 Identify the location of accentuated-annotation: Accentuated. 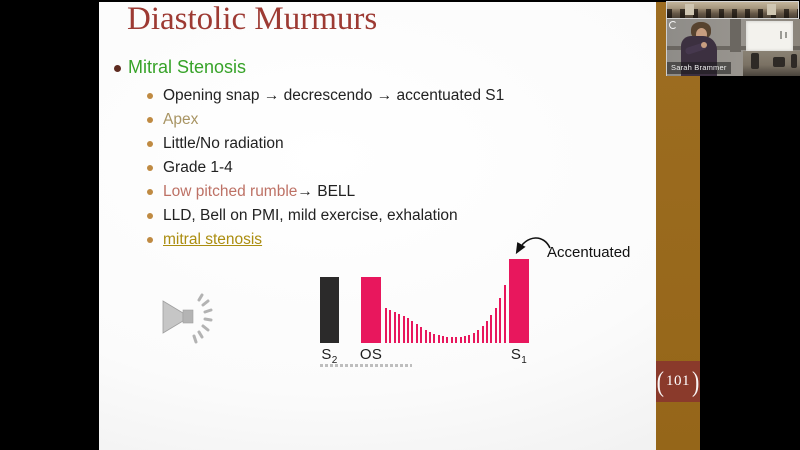
(589, 252).